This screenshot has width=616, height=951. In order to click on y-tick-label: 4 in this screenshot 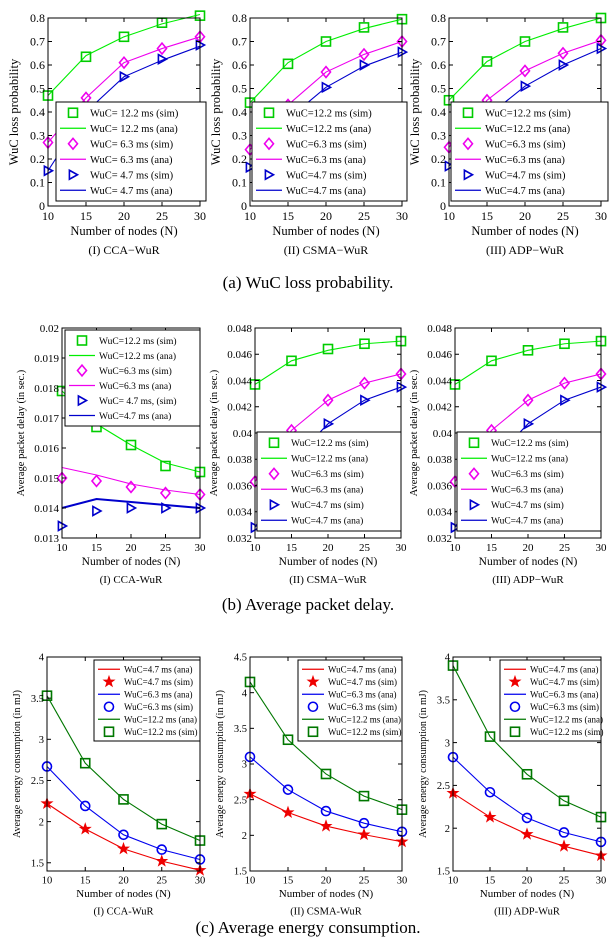, I will do `click(245, 693)`.